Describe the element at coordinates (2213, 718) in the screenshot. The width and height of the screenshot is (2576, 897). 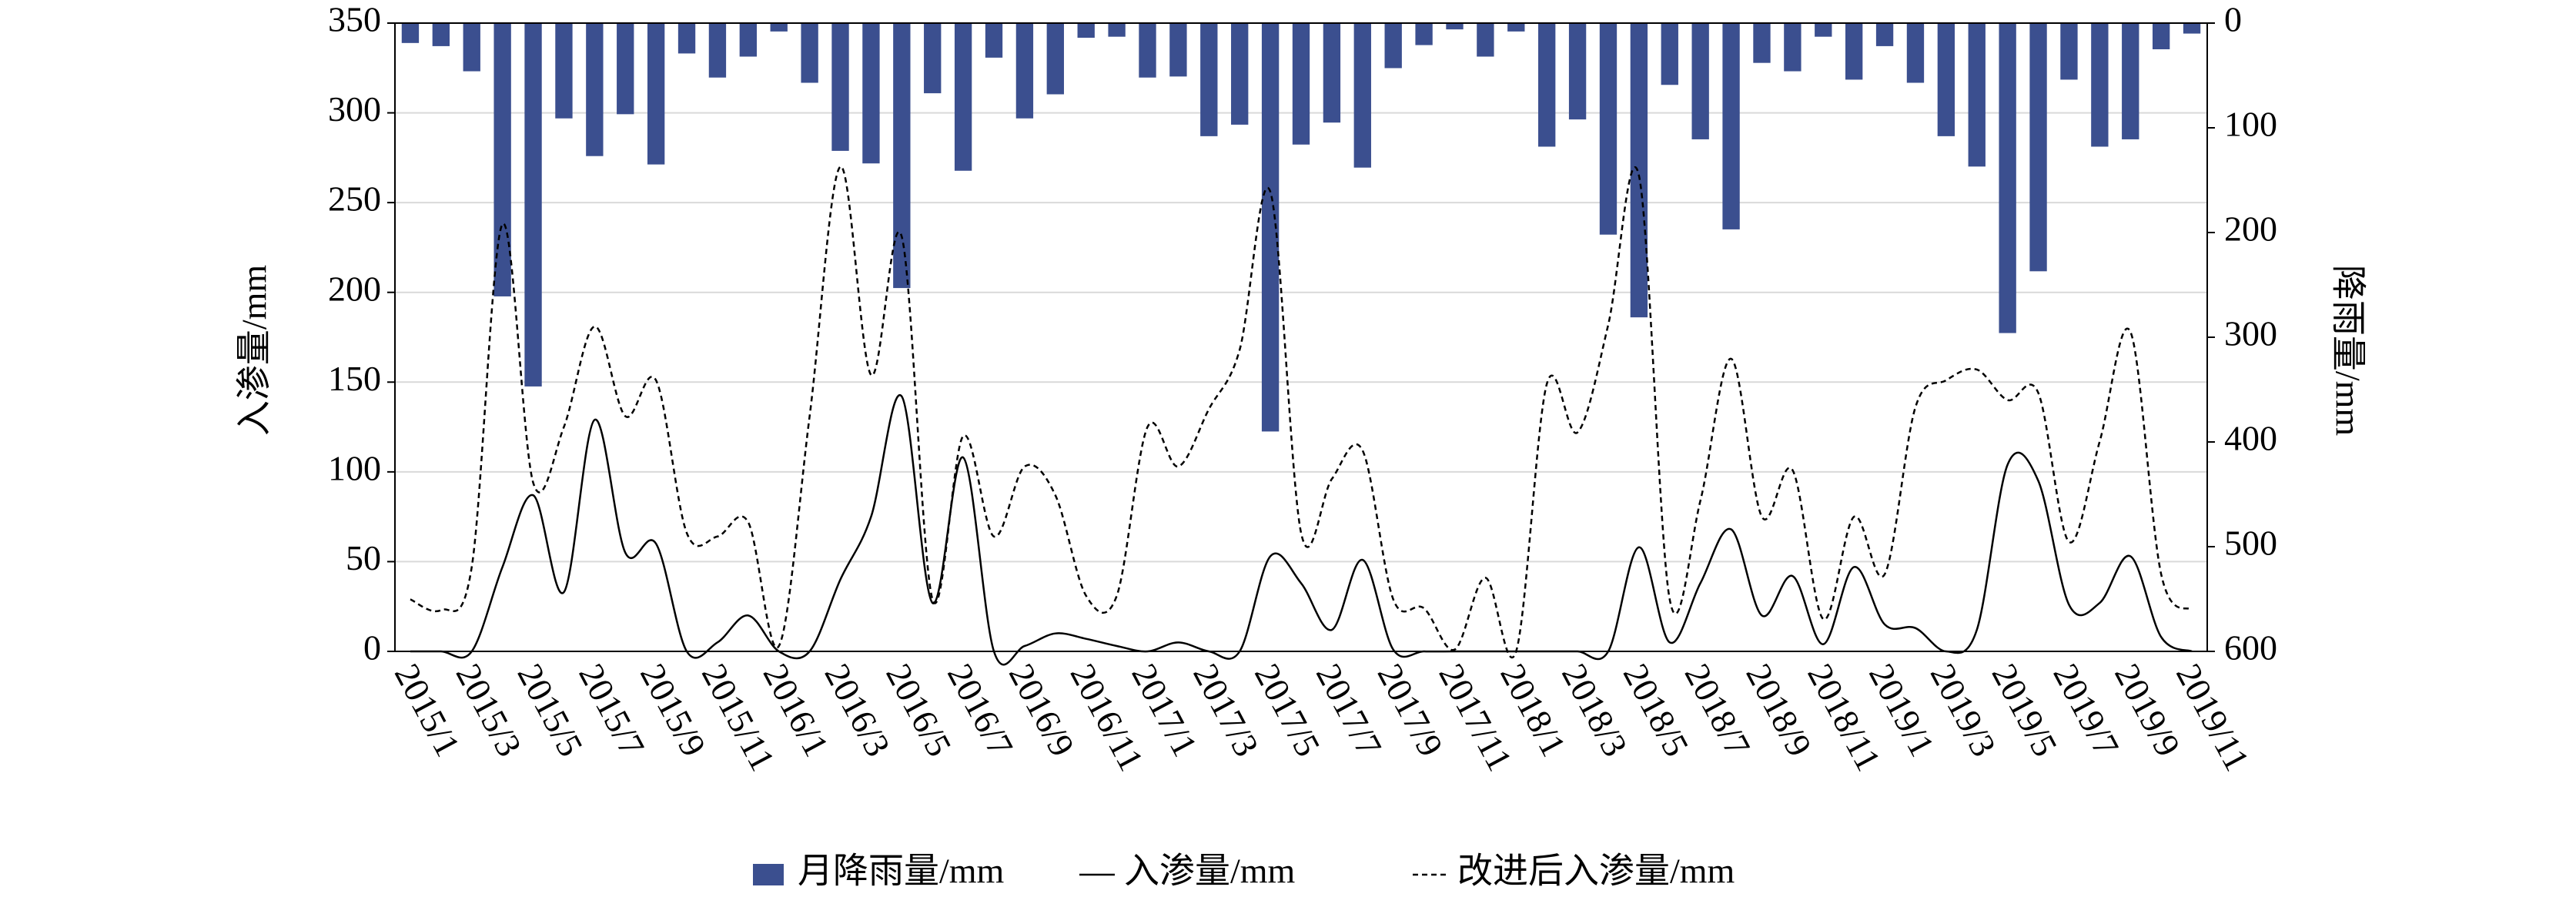
I see `x-tick-label: 2019/11` at that location.